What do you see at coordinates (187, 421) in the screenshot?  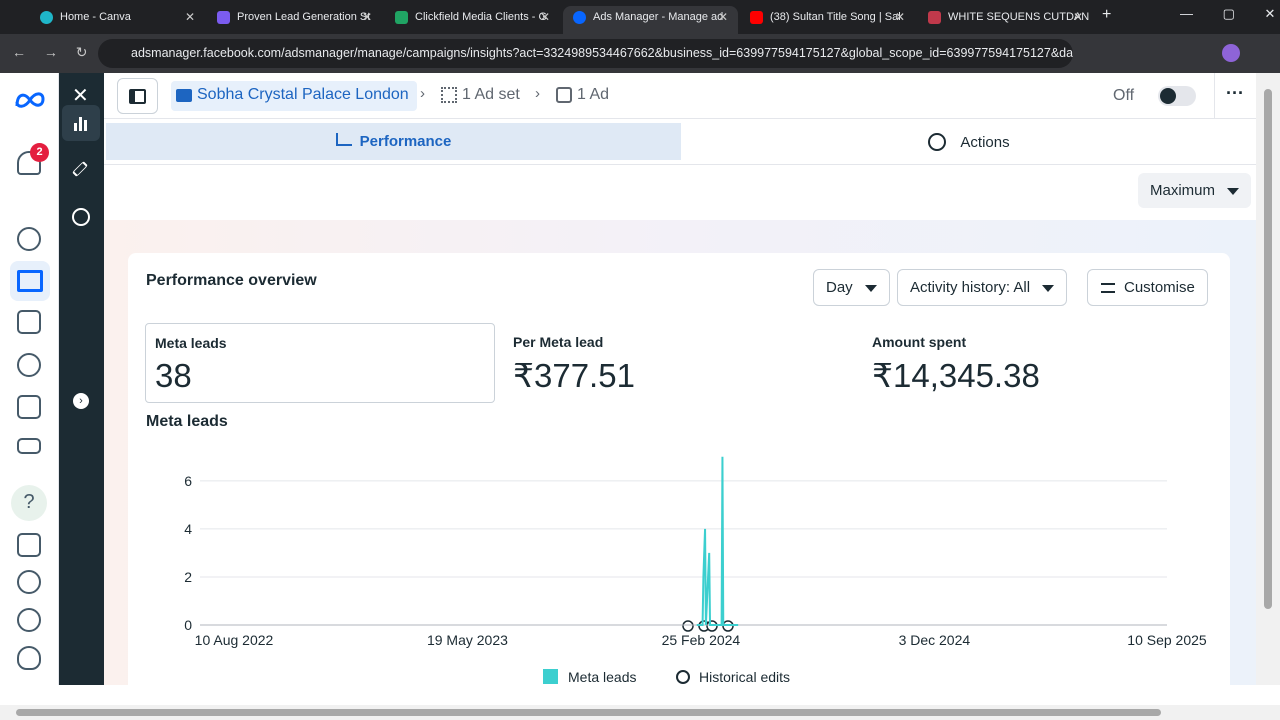 I see `chart-title: Meta leads` at bounding box center [187, 421].